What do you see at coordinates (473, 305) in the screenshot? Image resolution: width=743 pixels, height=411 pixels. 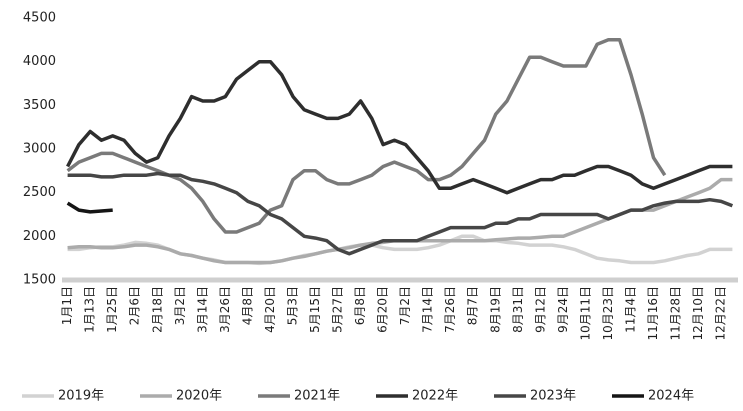 I see `x-tick-label: 8月7日` at bounding box center [473, 305].